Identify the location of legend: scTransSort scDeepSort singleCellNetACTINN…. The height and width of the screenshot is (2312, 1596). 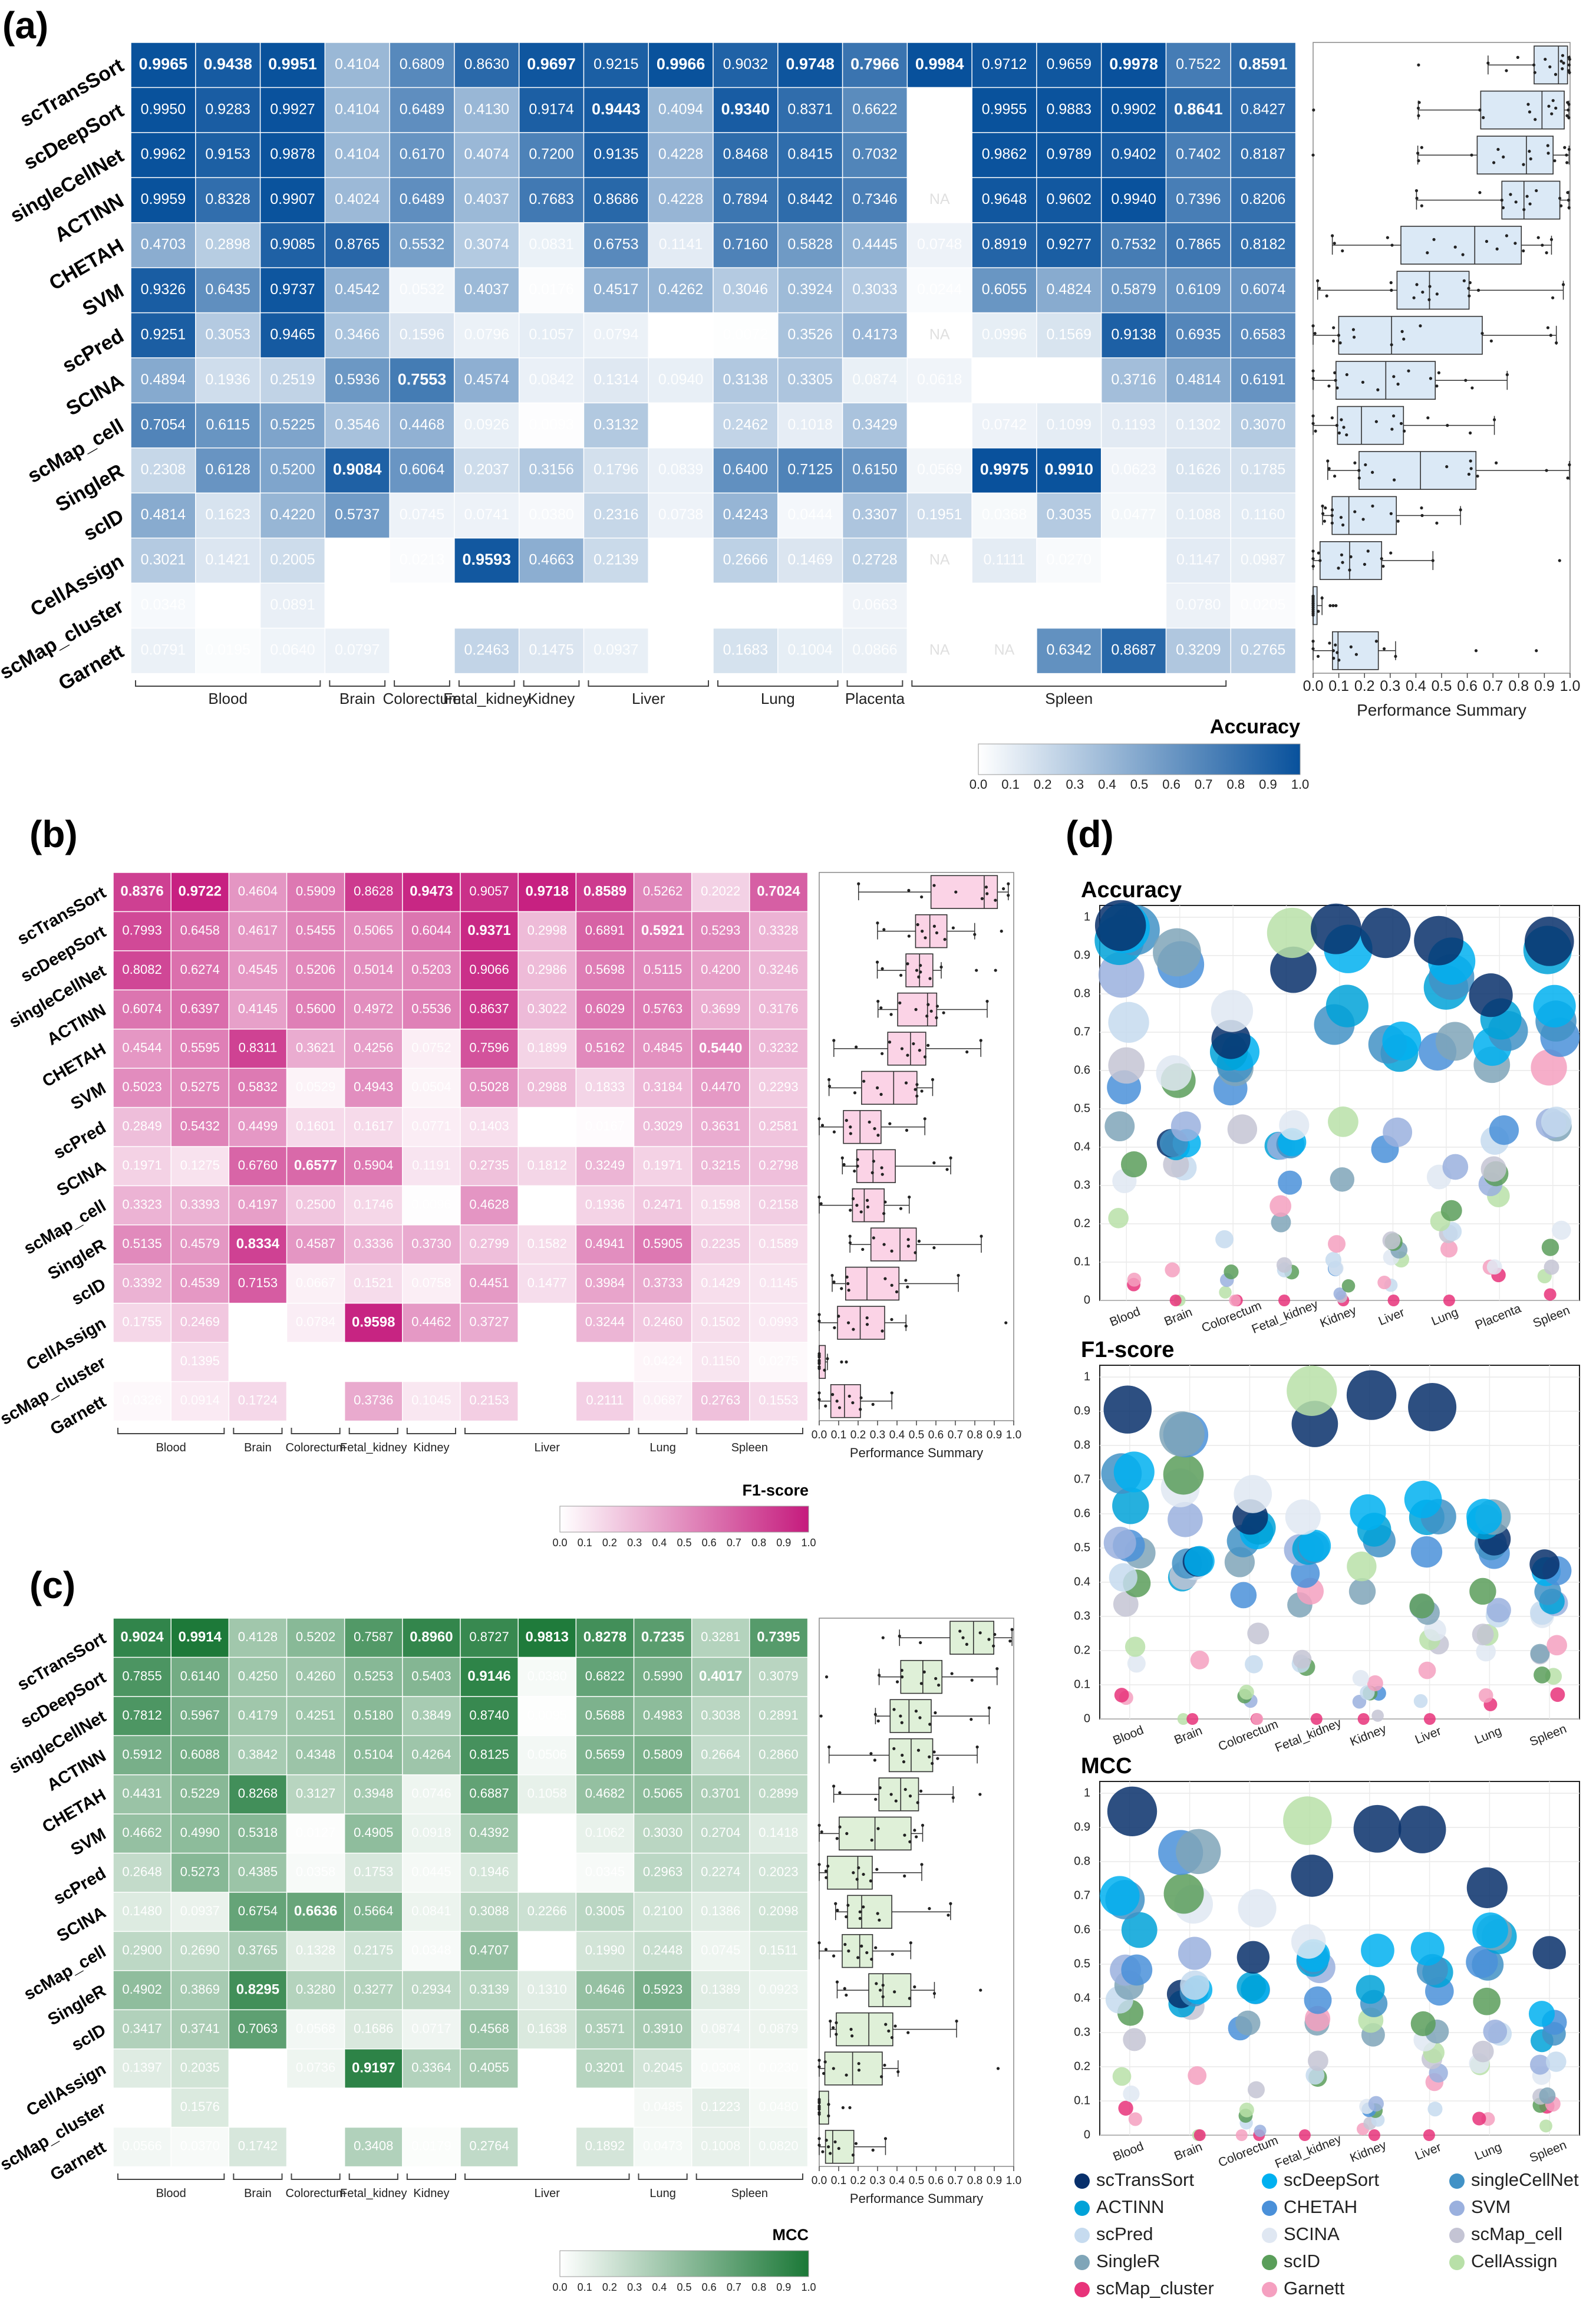
(1327, 2233).